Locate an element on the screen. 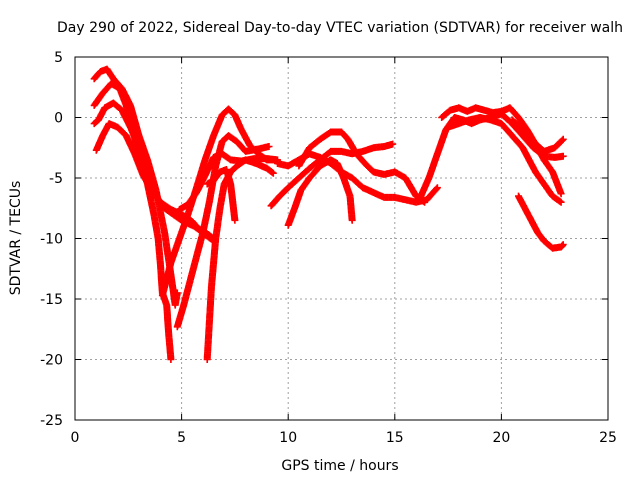 The image size is (640, 480). x-tick-label: 5 is located at coordinates (181, 438).